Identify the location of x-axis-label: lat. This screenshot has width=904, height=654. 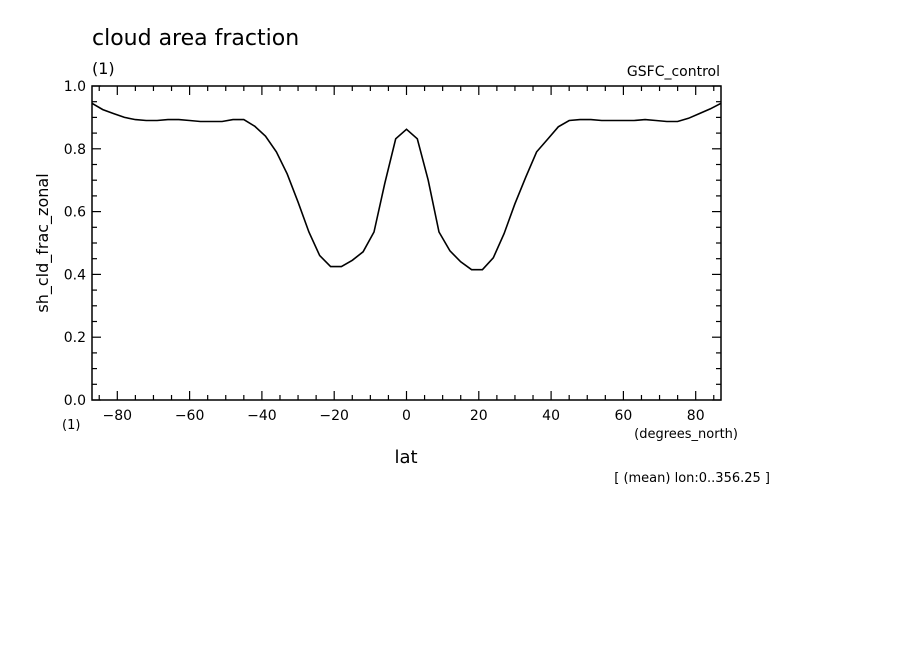
(405, 457).